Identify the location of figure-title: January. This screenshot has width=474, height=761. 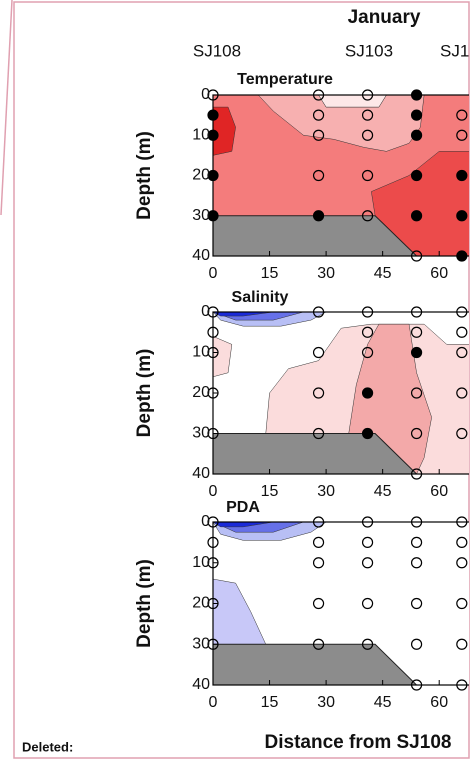
(384, 17).